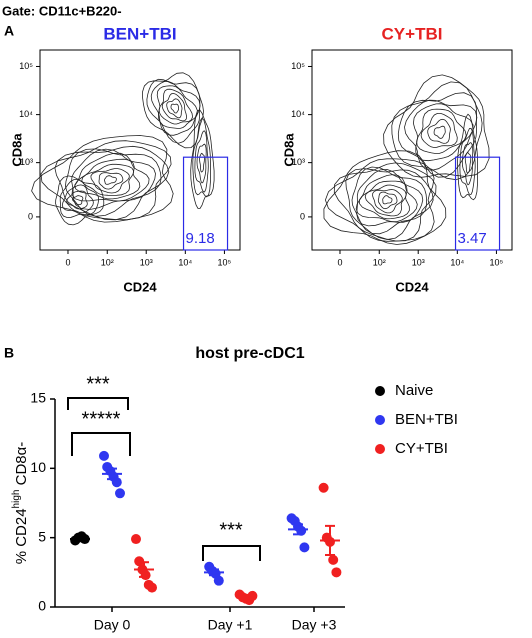 The image size is (532, 638). I want to click on gate-title: Gate: CD11c+B220-, so click(62, 10).